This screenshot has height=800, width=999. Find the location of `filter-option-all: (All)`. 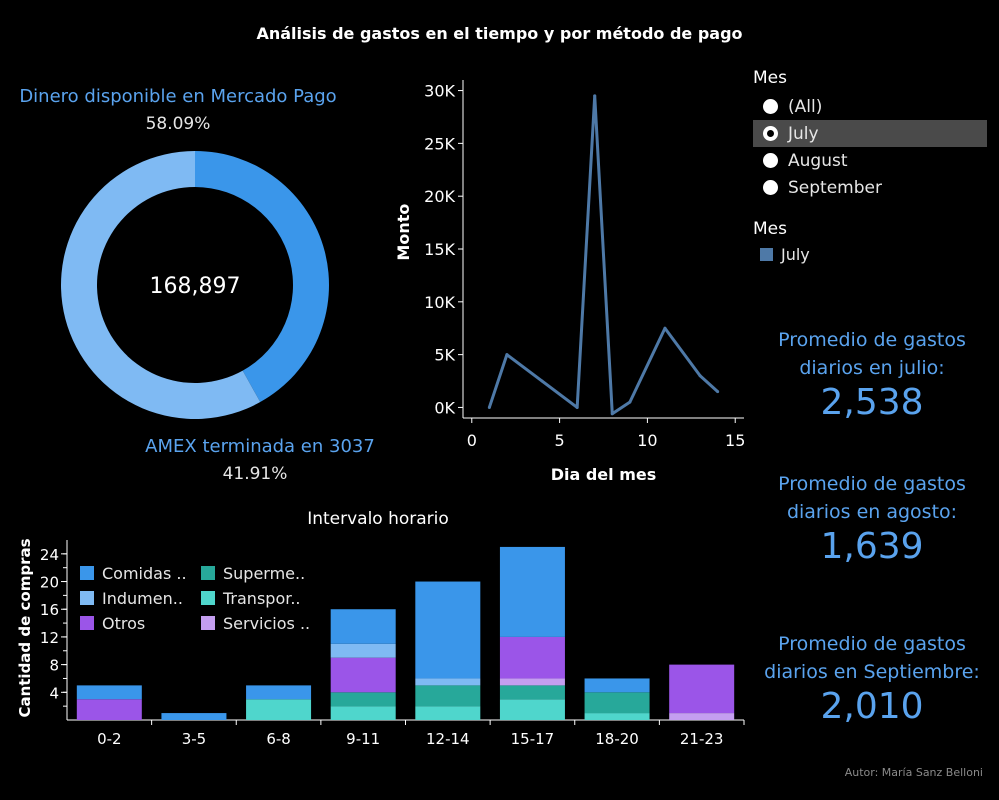

filter-option-all: (All) is located at coordinates (870, 106).